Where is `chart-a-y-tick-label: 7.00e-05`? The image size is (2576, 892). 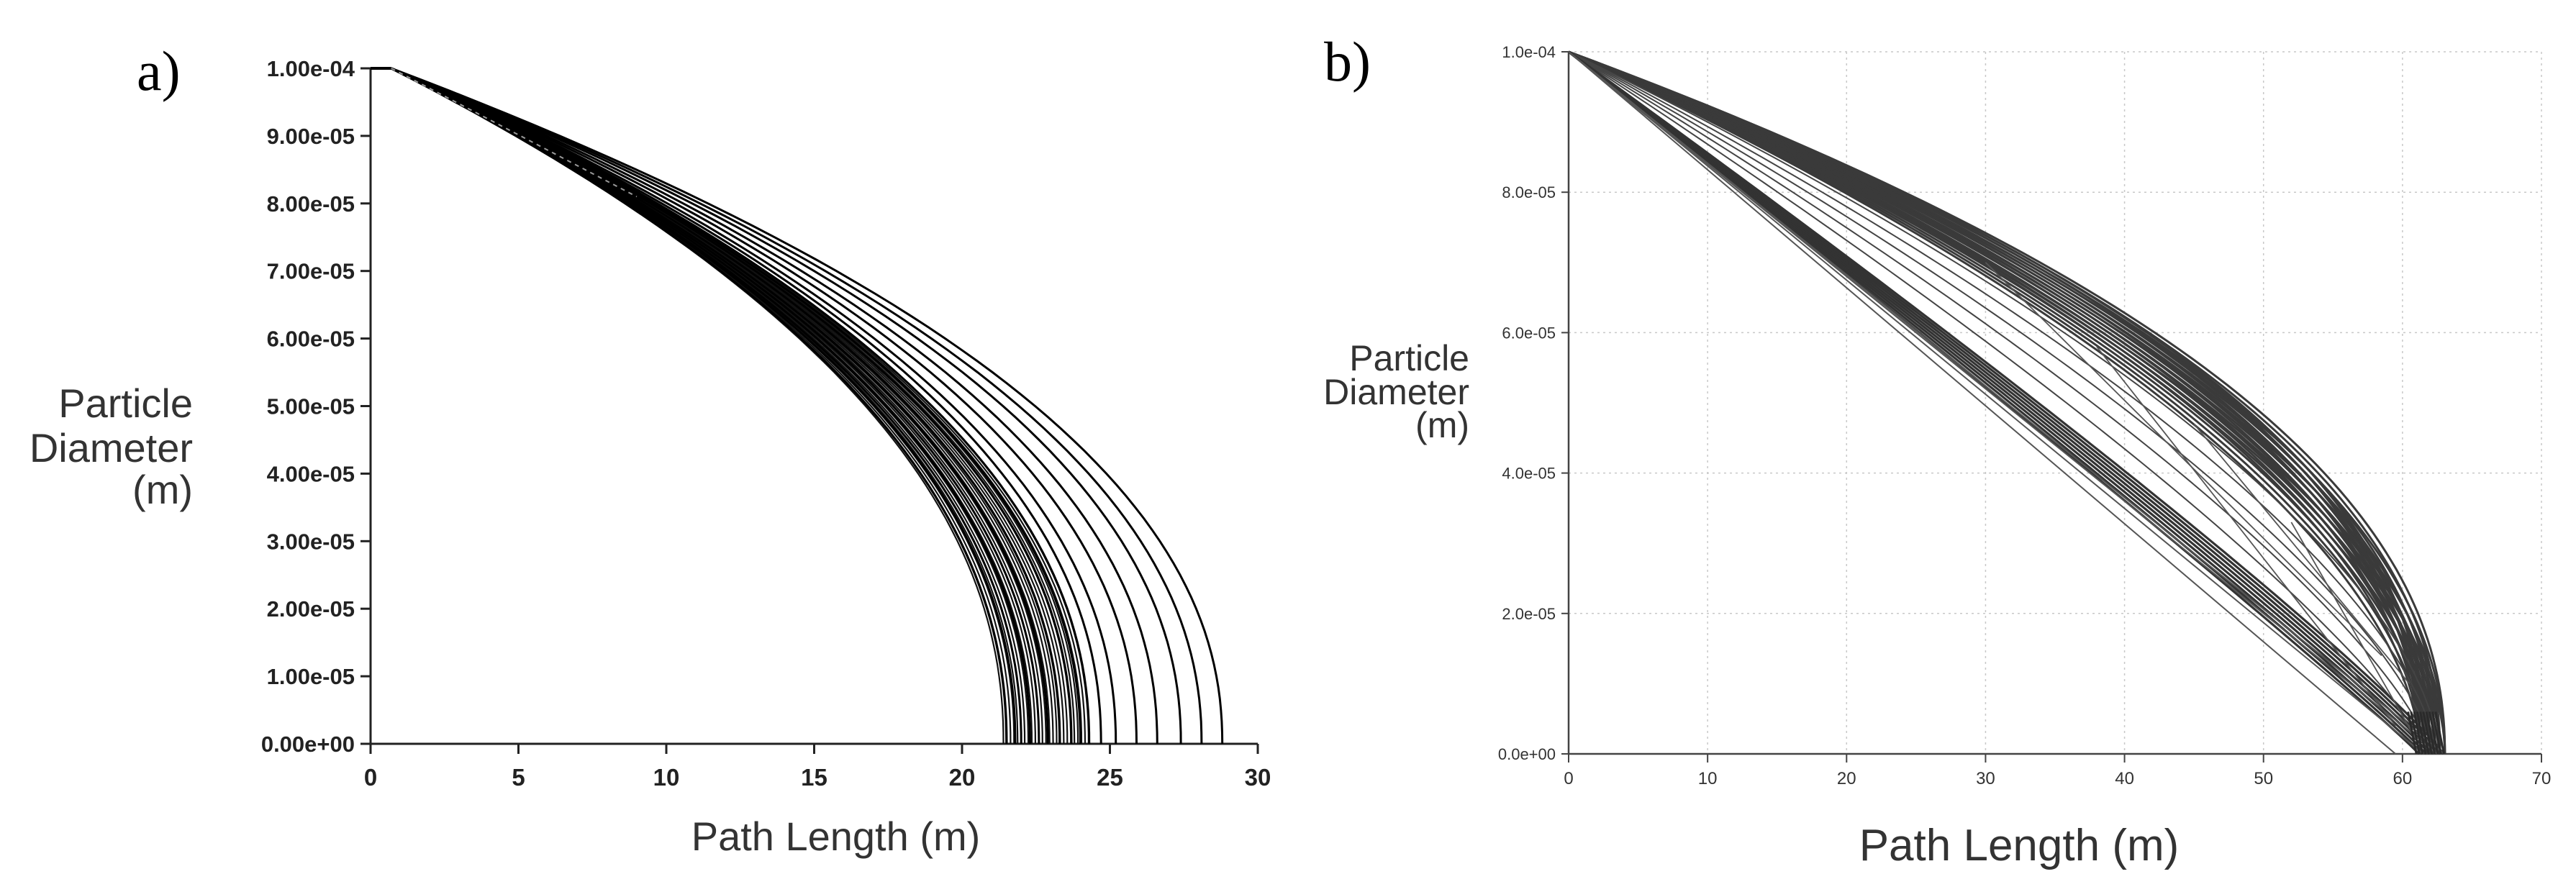
chart-a-y-tick-label: 7.00e-05 is located at coordinates (311, 271).